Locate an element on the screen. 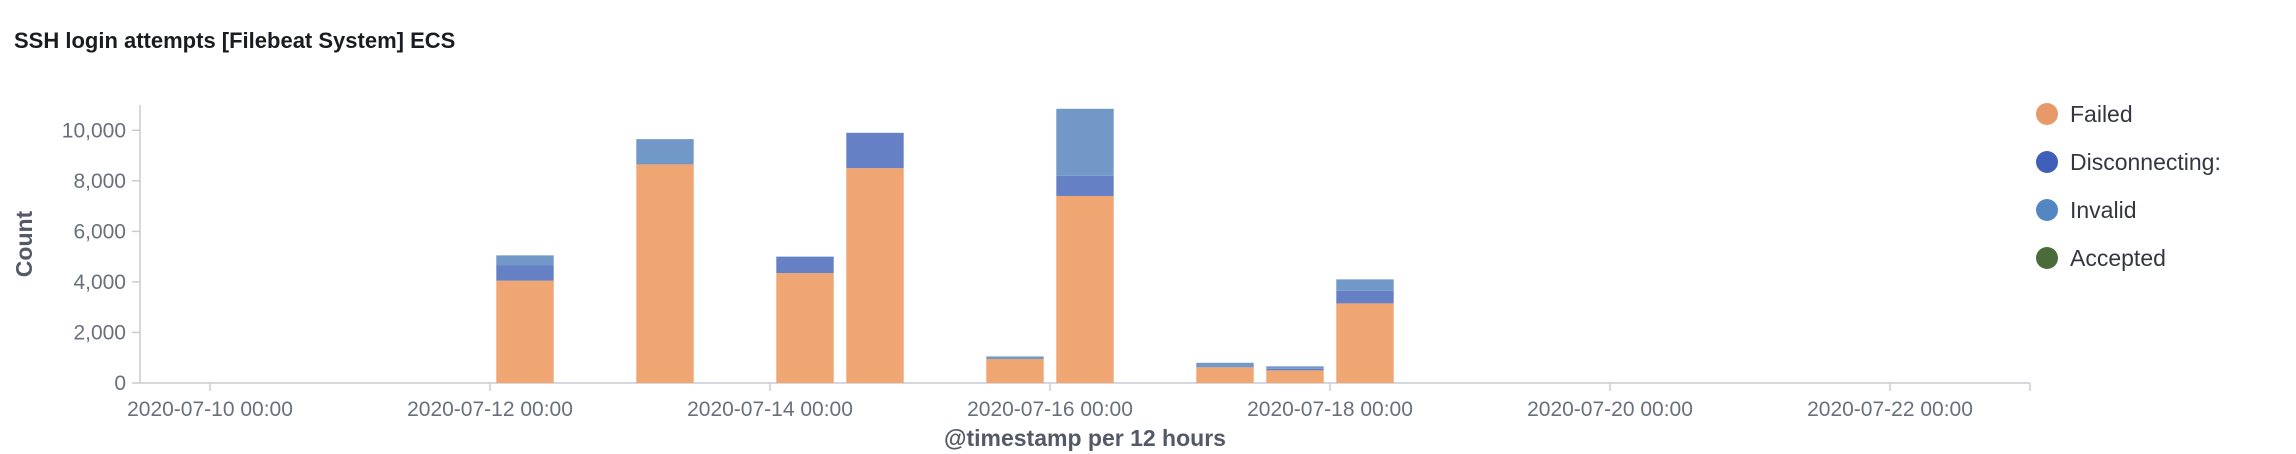 The image size is (2296, 454). panel-title: SSH login attempts [Filebeat System] ECS is located at coordinates (235, 40).